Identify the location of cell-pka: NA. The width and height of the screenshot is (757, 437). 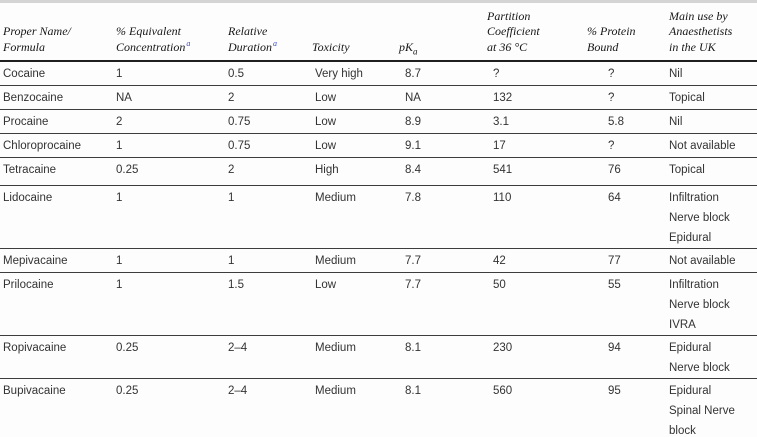
(413, 97).